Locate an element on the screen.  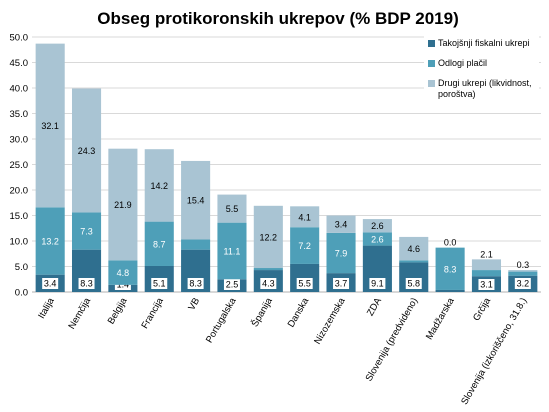
bar-group: 0.48.30.0 is located at coordinates (450, 265).